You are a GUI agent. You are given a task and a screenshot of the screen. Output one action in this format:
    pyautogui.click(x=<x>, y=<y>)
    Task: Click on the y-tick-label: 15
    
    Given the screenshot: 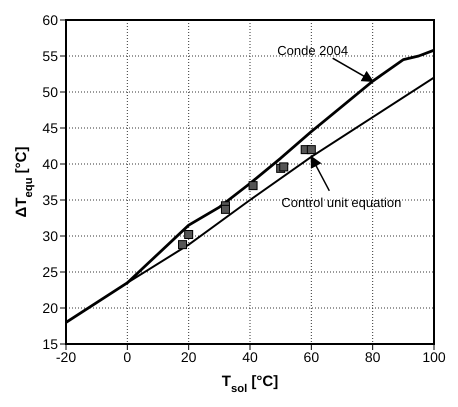 What is the action you would take?
    pyautogui.click(x=50, y=344)
    